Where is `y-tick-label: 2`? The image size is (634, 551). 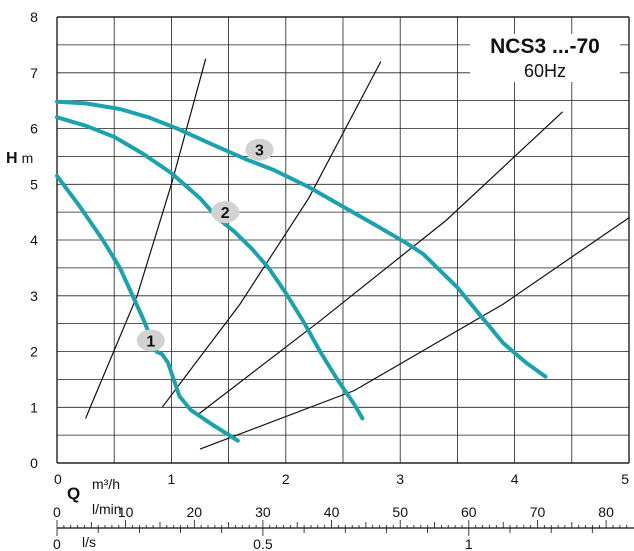 y-tick-label: 2 is located at coordinates (34, 352).